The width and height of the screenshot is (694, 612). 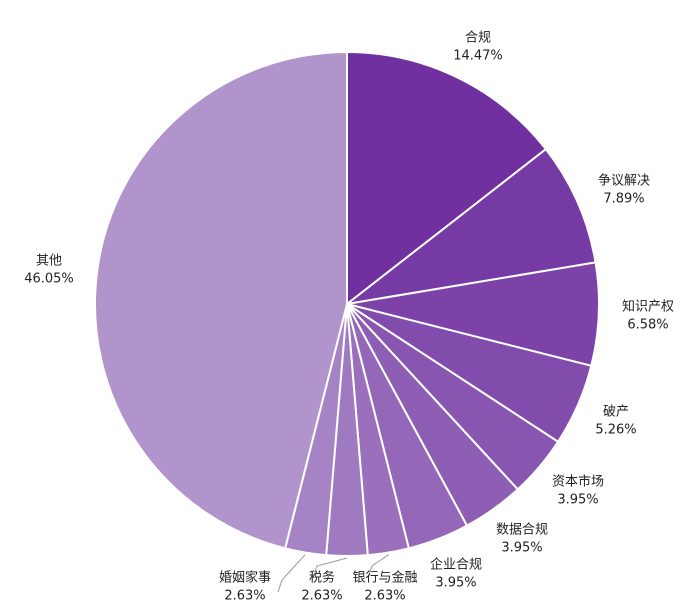 I want to click on value-label: 6.58%, so click(x=647, y=325).